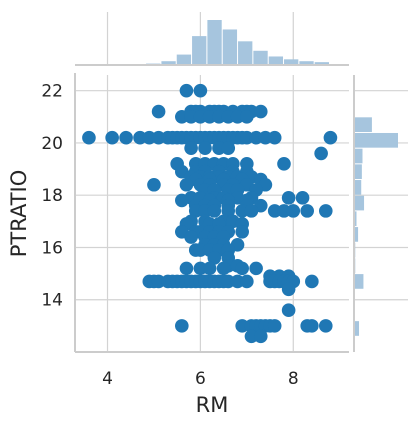  I want to click on x-tick-label: 6, so click(200, 379).